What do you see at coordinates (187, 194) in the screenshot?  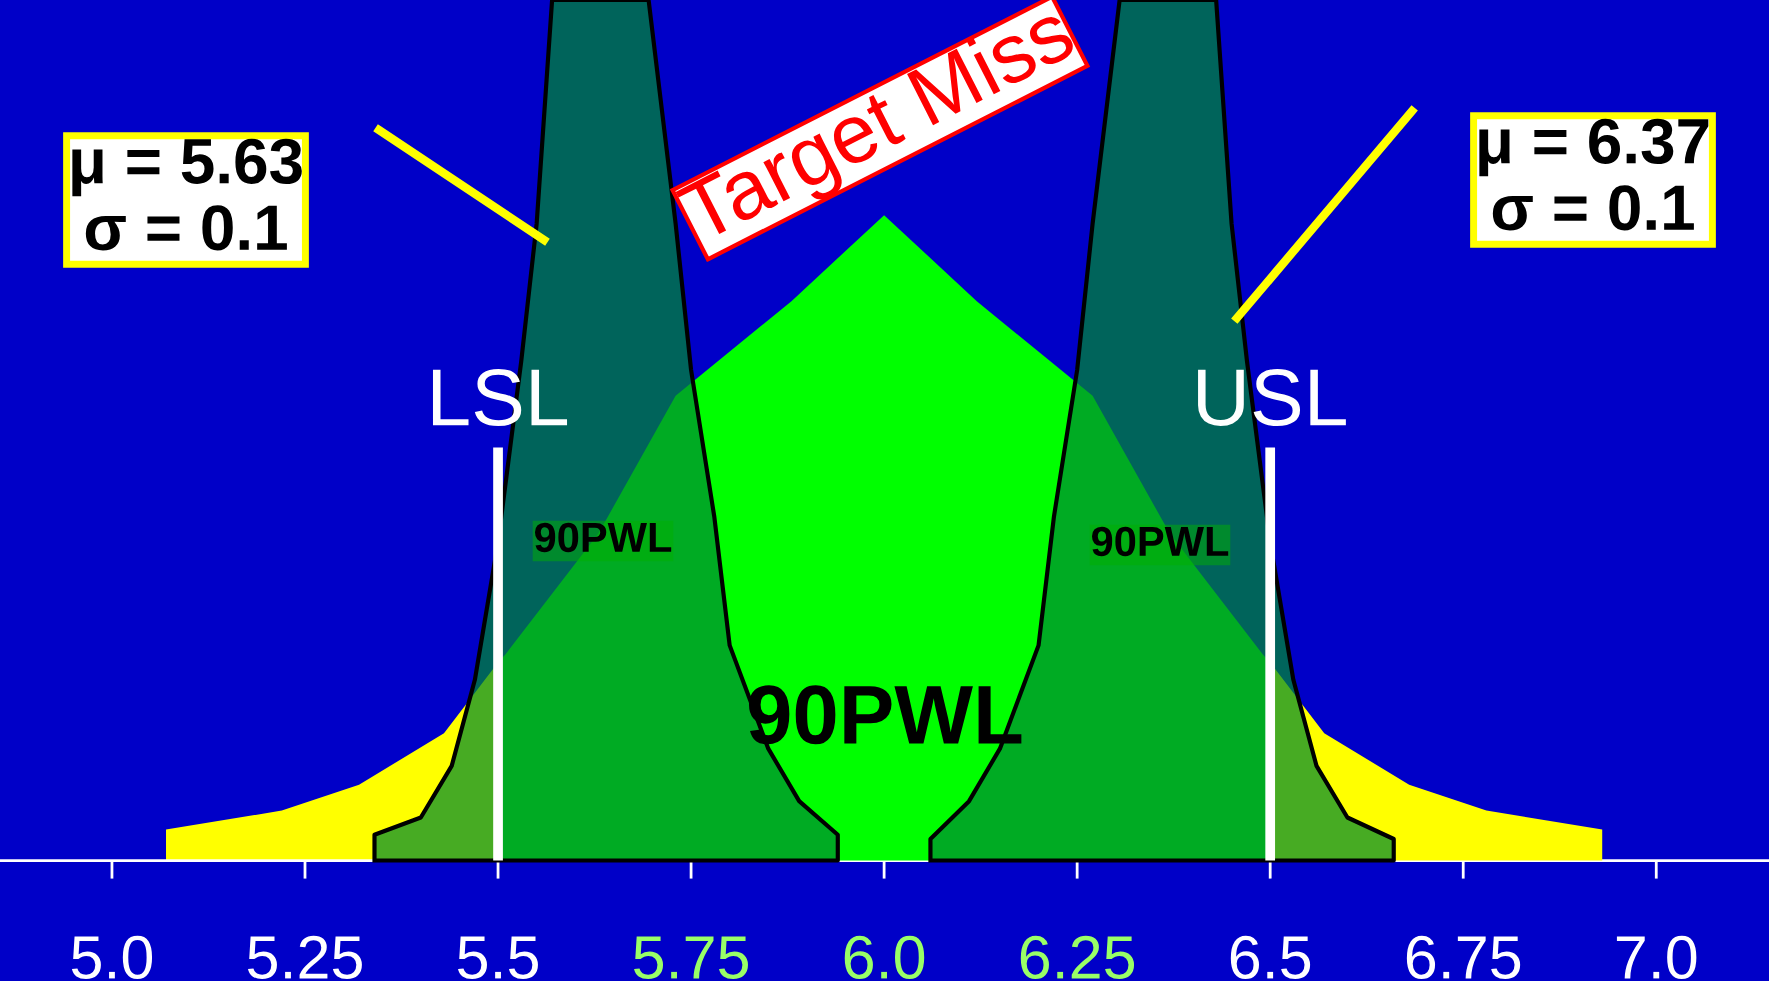 I see `annotation: μ = 5.63 σ = 0.1` at bounding box center [187, 194].